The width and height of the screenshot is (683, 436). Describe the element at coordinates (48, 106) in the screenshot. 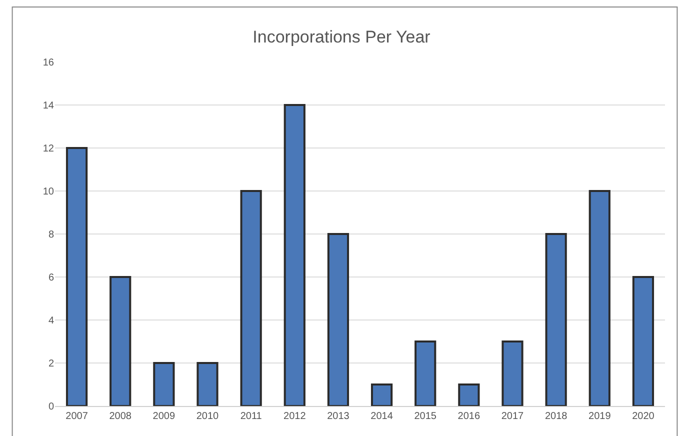

I see `y-tick-label: 14` at that location.